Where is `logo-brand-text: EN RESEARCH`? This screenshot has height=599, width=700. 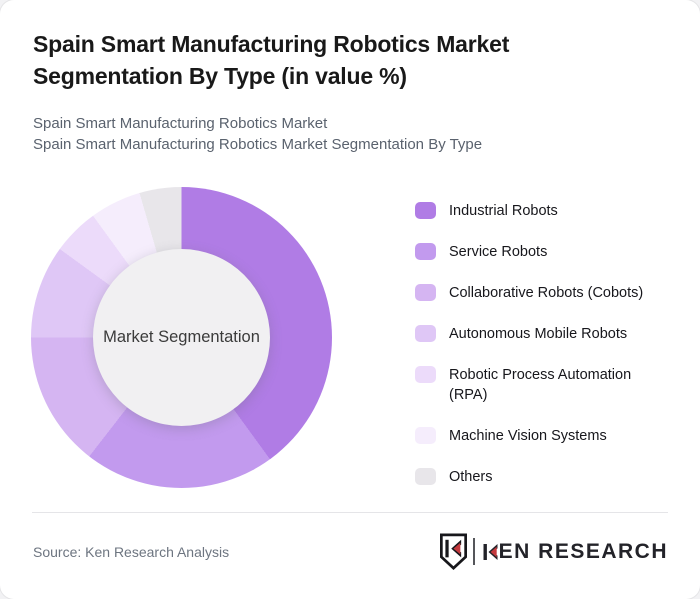
logo-brand-text: EN RESEARCH is located at coordinates (575, 552).